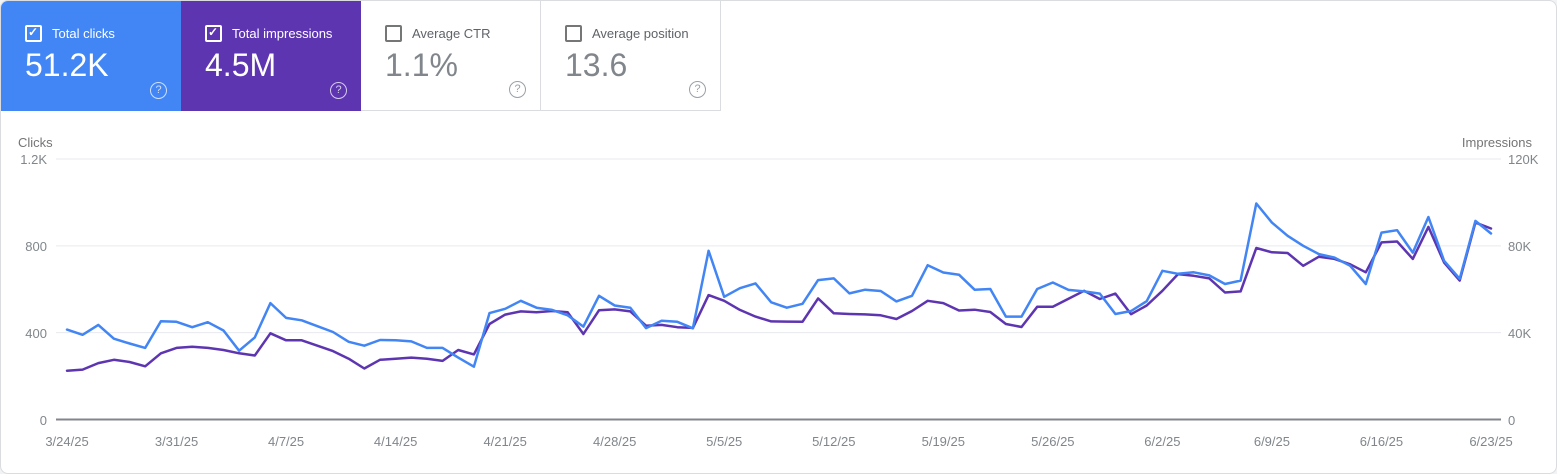 The image size is (1557, 474). I want to click on x-axis-date-label: 4/28/25, so click(615, 441).